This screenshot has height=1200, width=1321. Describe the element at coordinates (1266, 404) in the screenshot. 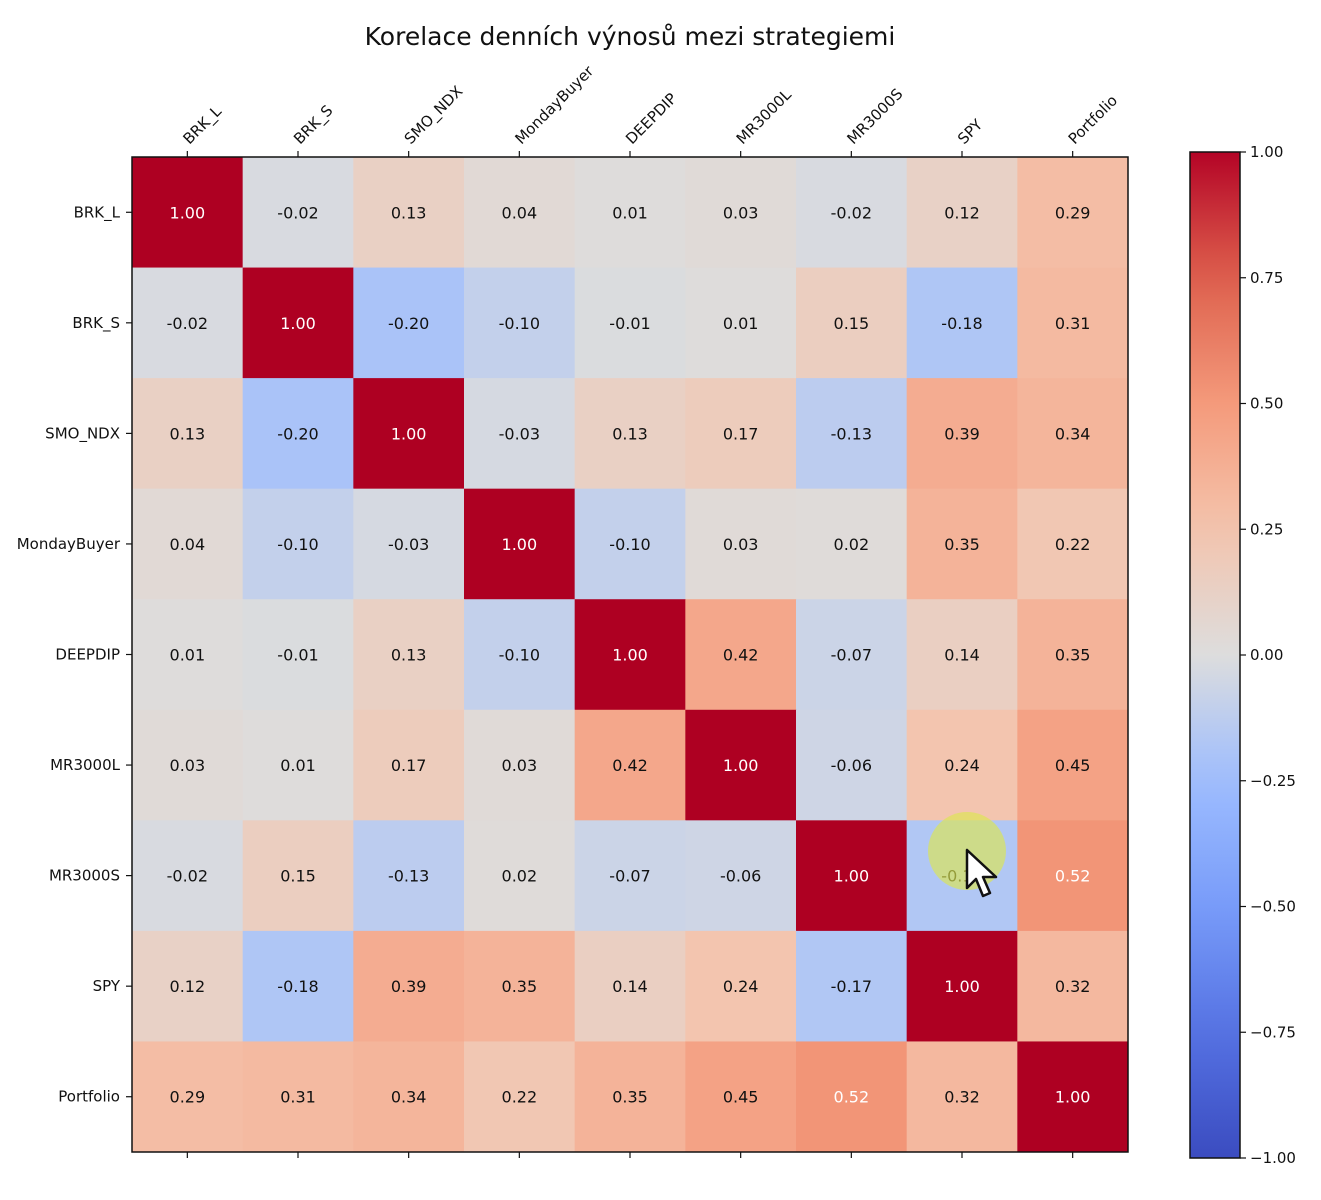

I see `colorbar-tick-label: 0.50` at that location.